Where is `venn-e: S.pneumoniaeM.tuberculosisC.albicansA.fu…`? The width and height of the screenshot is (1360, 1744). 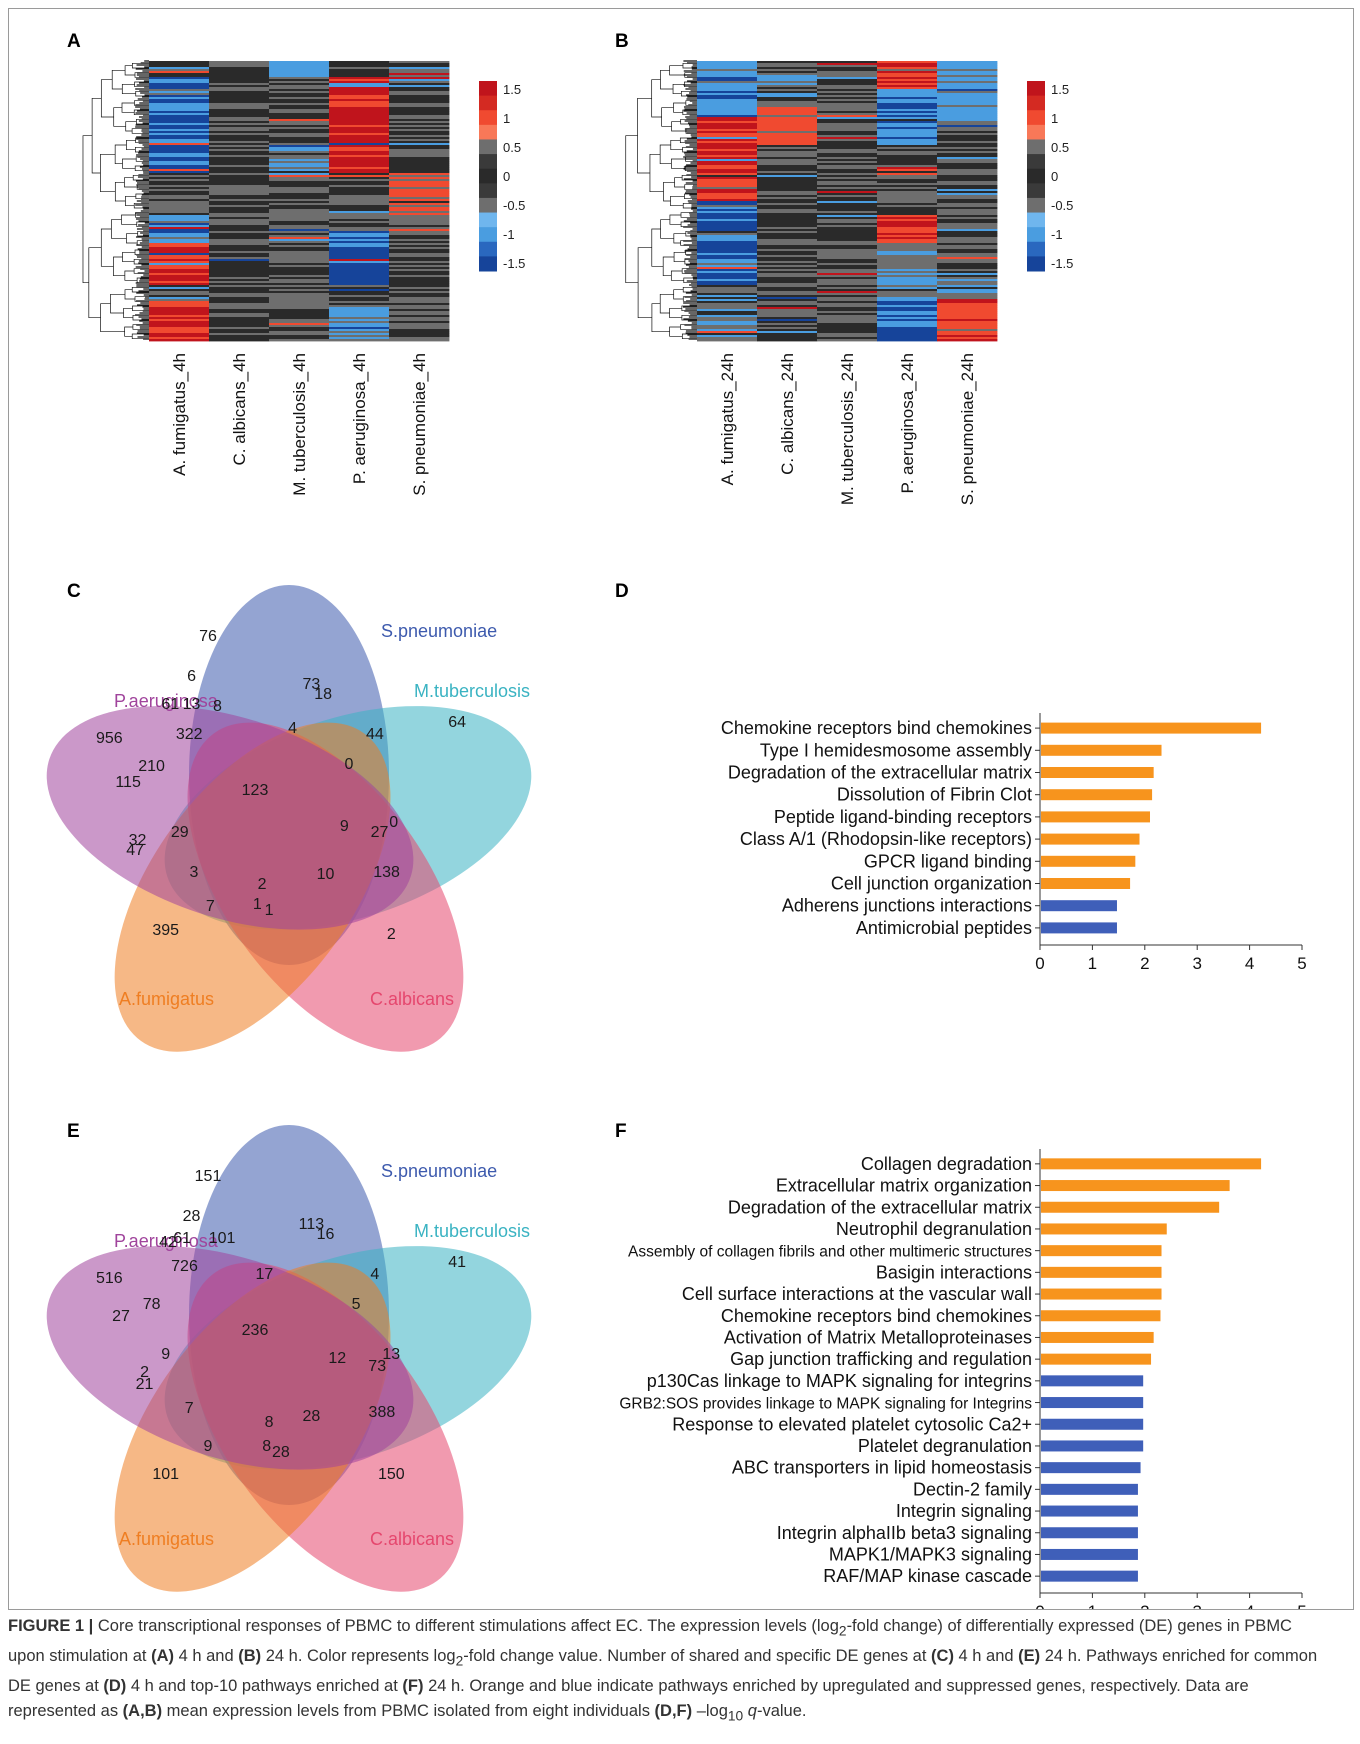
venn-e: S.pneumoniaeM.tuberculosisC.albicansA.fu… is located at coordinates (289, 1358).